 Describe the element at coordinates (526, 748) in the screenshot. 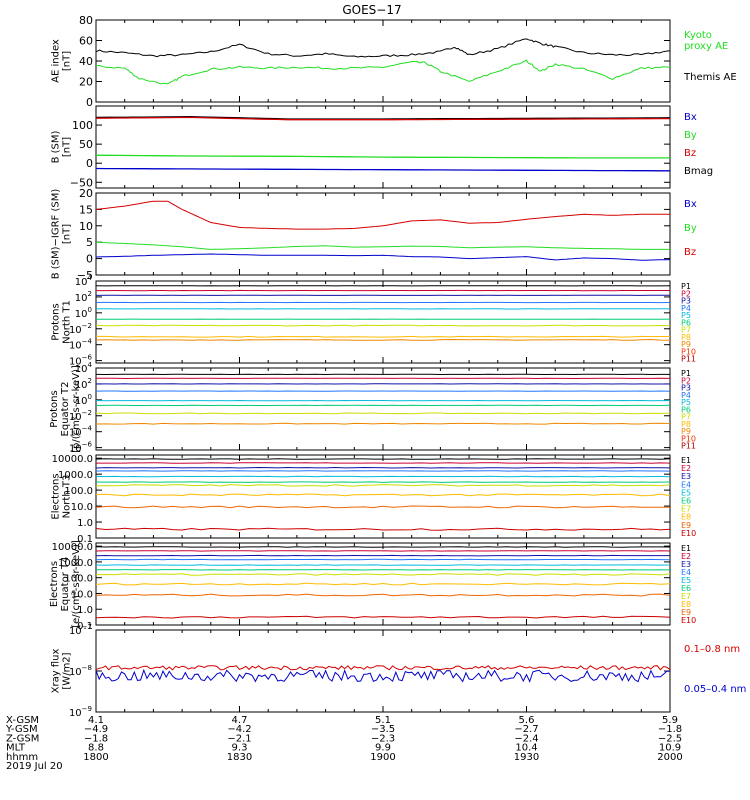

I see `x-tick-value: 10.4` at that location.